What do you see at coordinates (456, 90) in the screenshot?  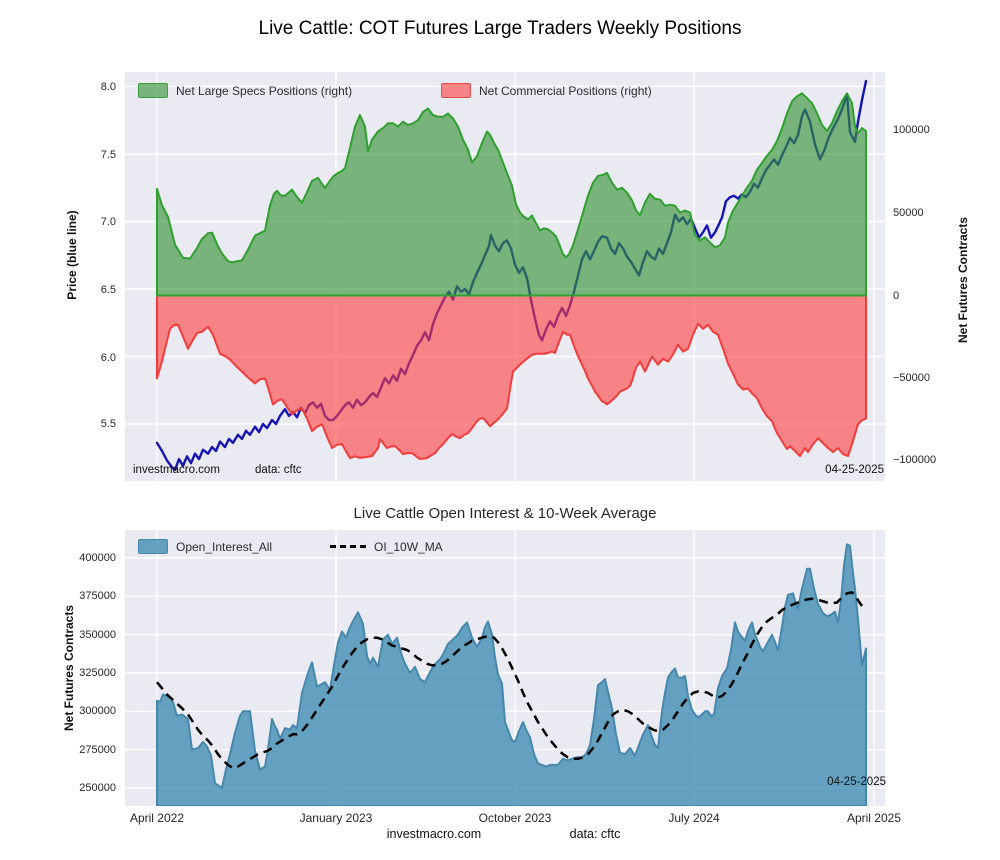 I see `red-area-swatch-icon` at bounding box center [456, 90].